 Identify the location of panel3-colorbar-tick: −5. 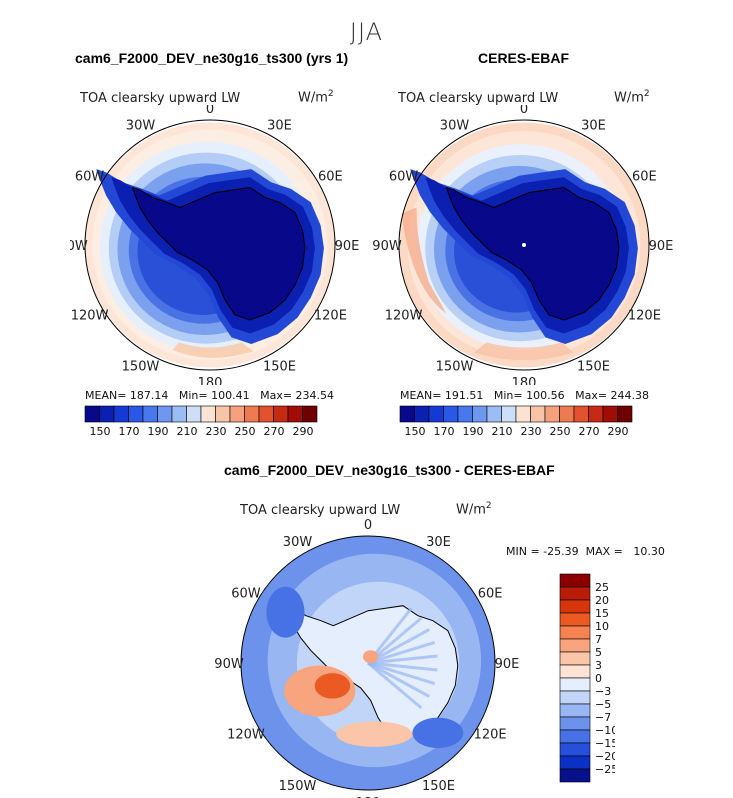
(603, 704).